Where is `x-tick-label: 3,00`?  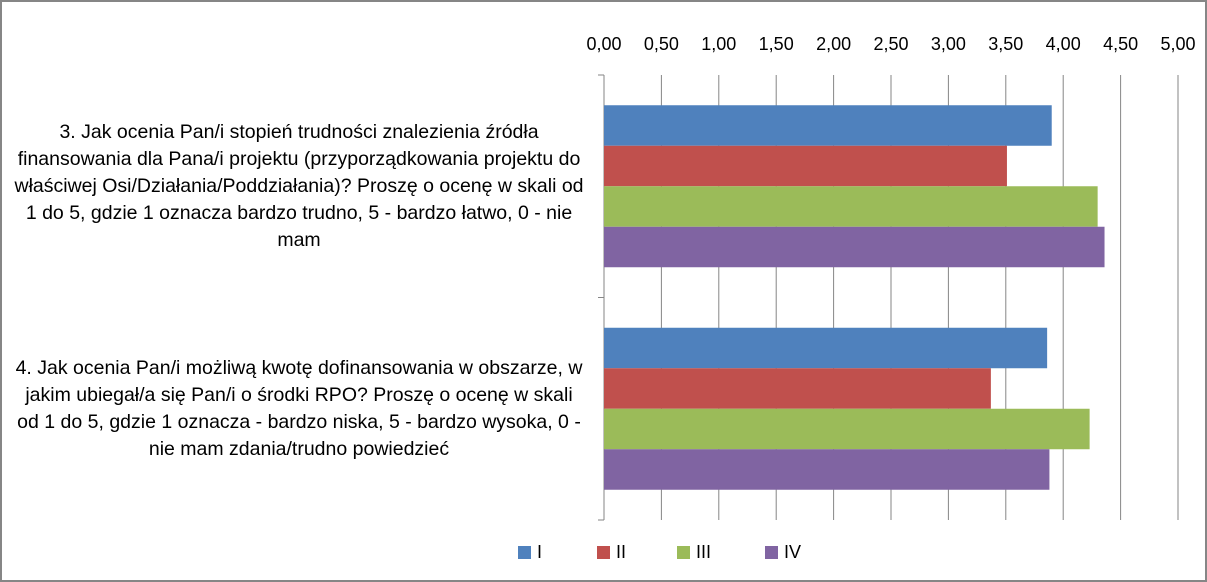
x-tick-label: 3,00 is located at coordinates (948, 44).